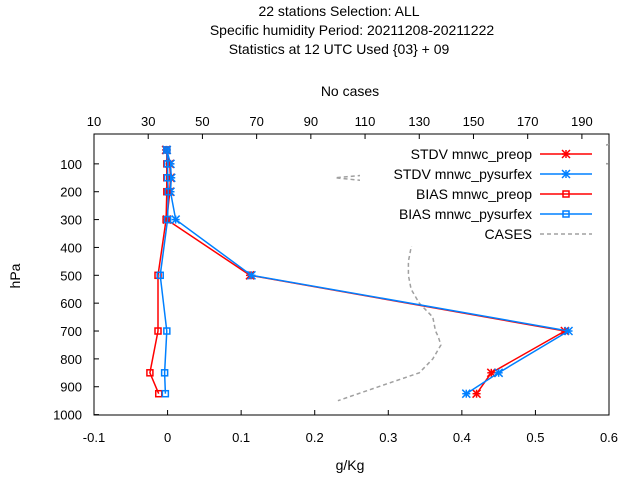 This screenshot has width=640, height=480. I want to click on y-tick-label: 800, so click(71, 359).